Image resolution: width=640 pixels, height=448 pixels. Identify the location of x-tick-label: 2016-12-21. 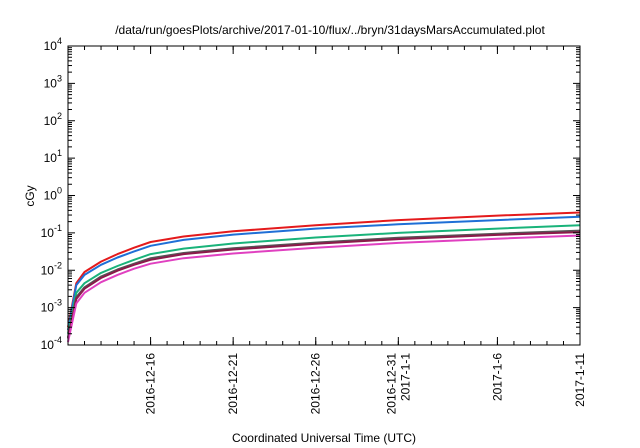
(233, 384).